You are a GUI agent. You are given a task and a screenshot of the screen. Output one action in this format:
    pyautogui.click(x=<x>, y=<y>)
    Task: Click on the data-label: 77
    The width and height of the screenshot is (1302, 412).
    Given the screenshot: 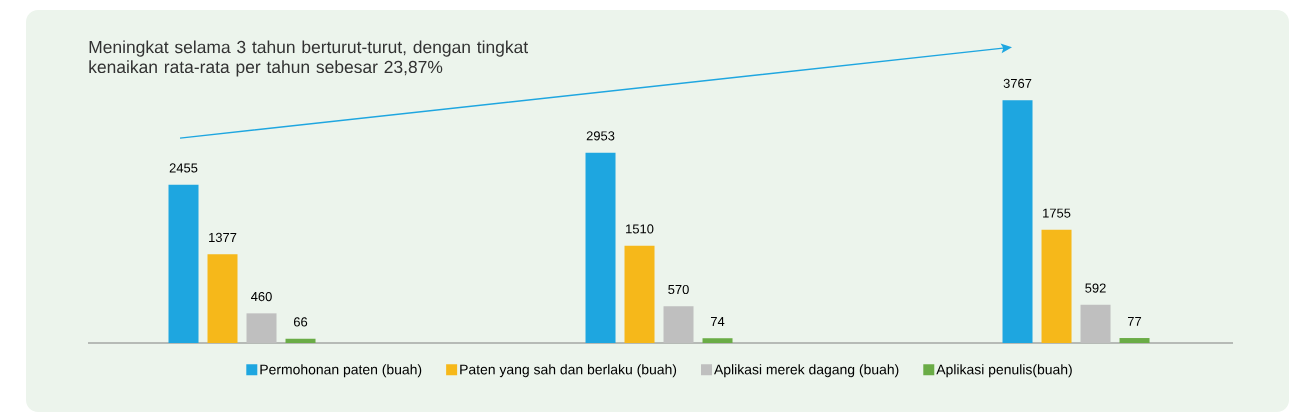 What is the action you would take?
    pyautogui.click(x=1134, y=321)
    